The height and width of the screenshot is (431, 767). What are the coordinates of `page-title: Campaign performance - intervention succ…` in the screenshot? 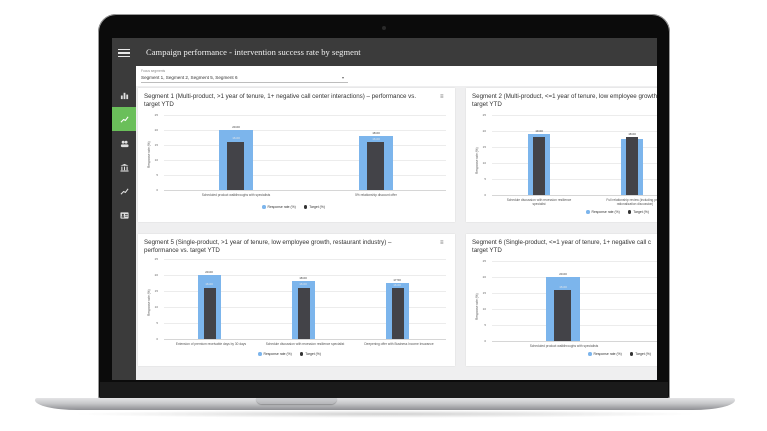 It's located at (253, 52).